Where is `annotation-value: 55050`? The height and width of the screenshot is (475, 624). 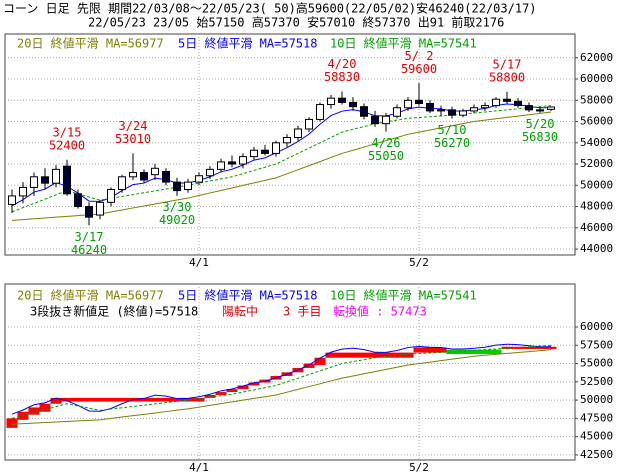 annotation-value: 55050 is located at coordinates (386, 156).